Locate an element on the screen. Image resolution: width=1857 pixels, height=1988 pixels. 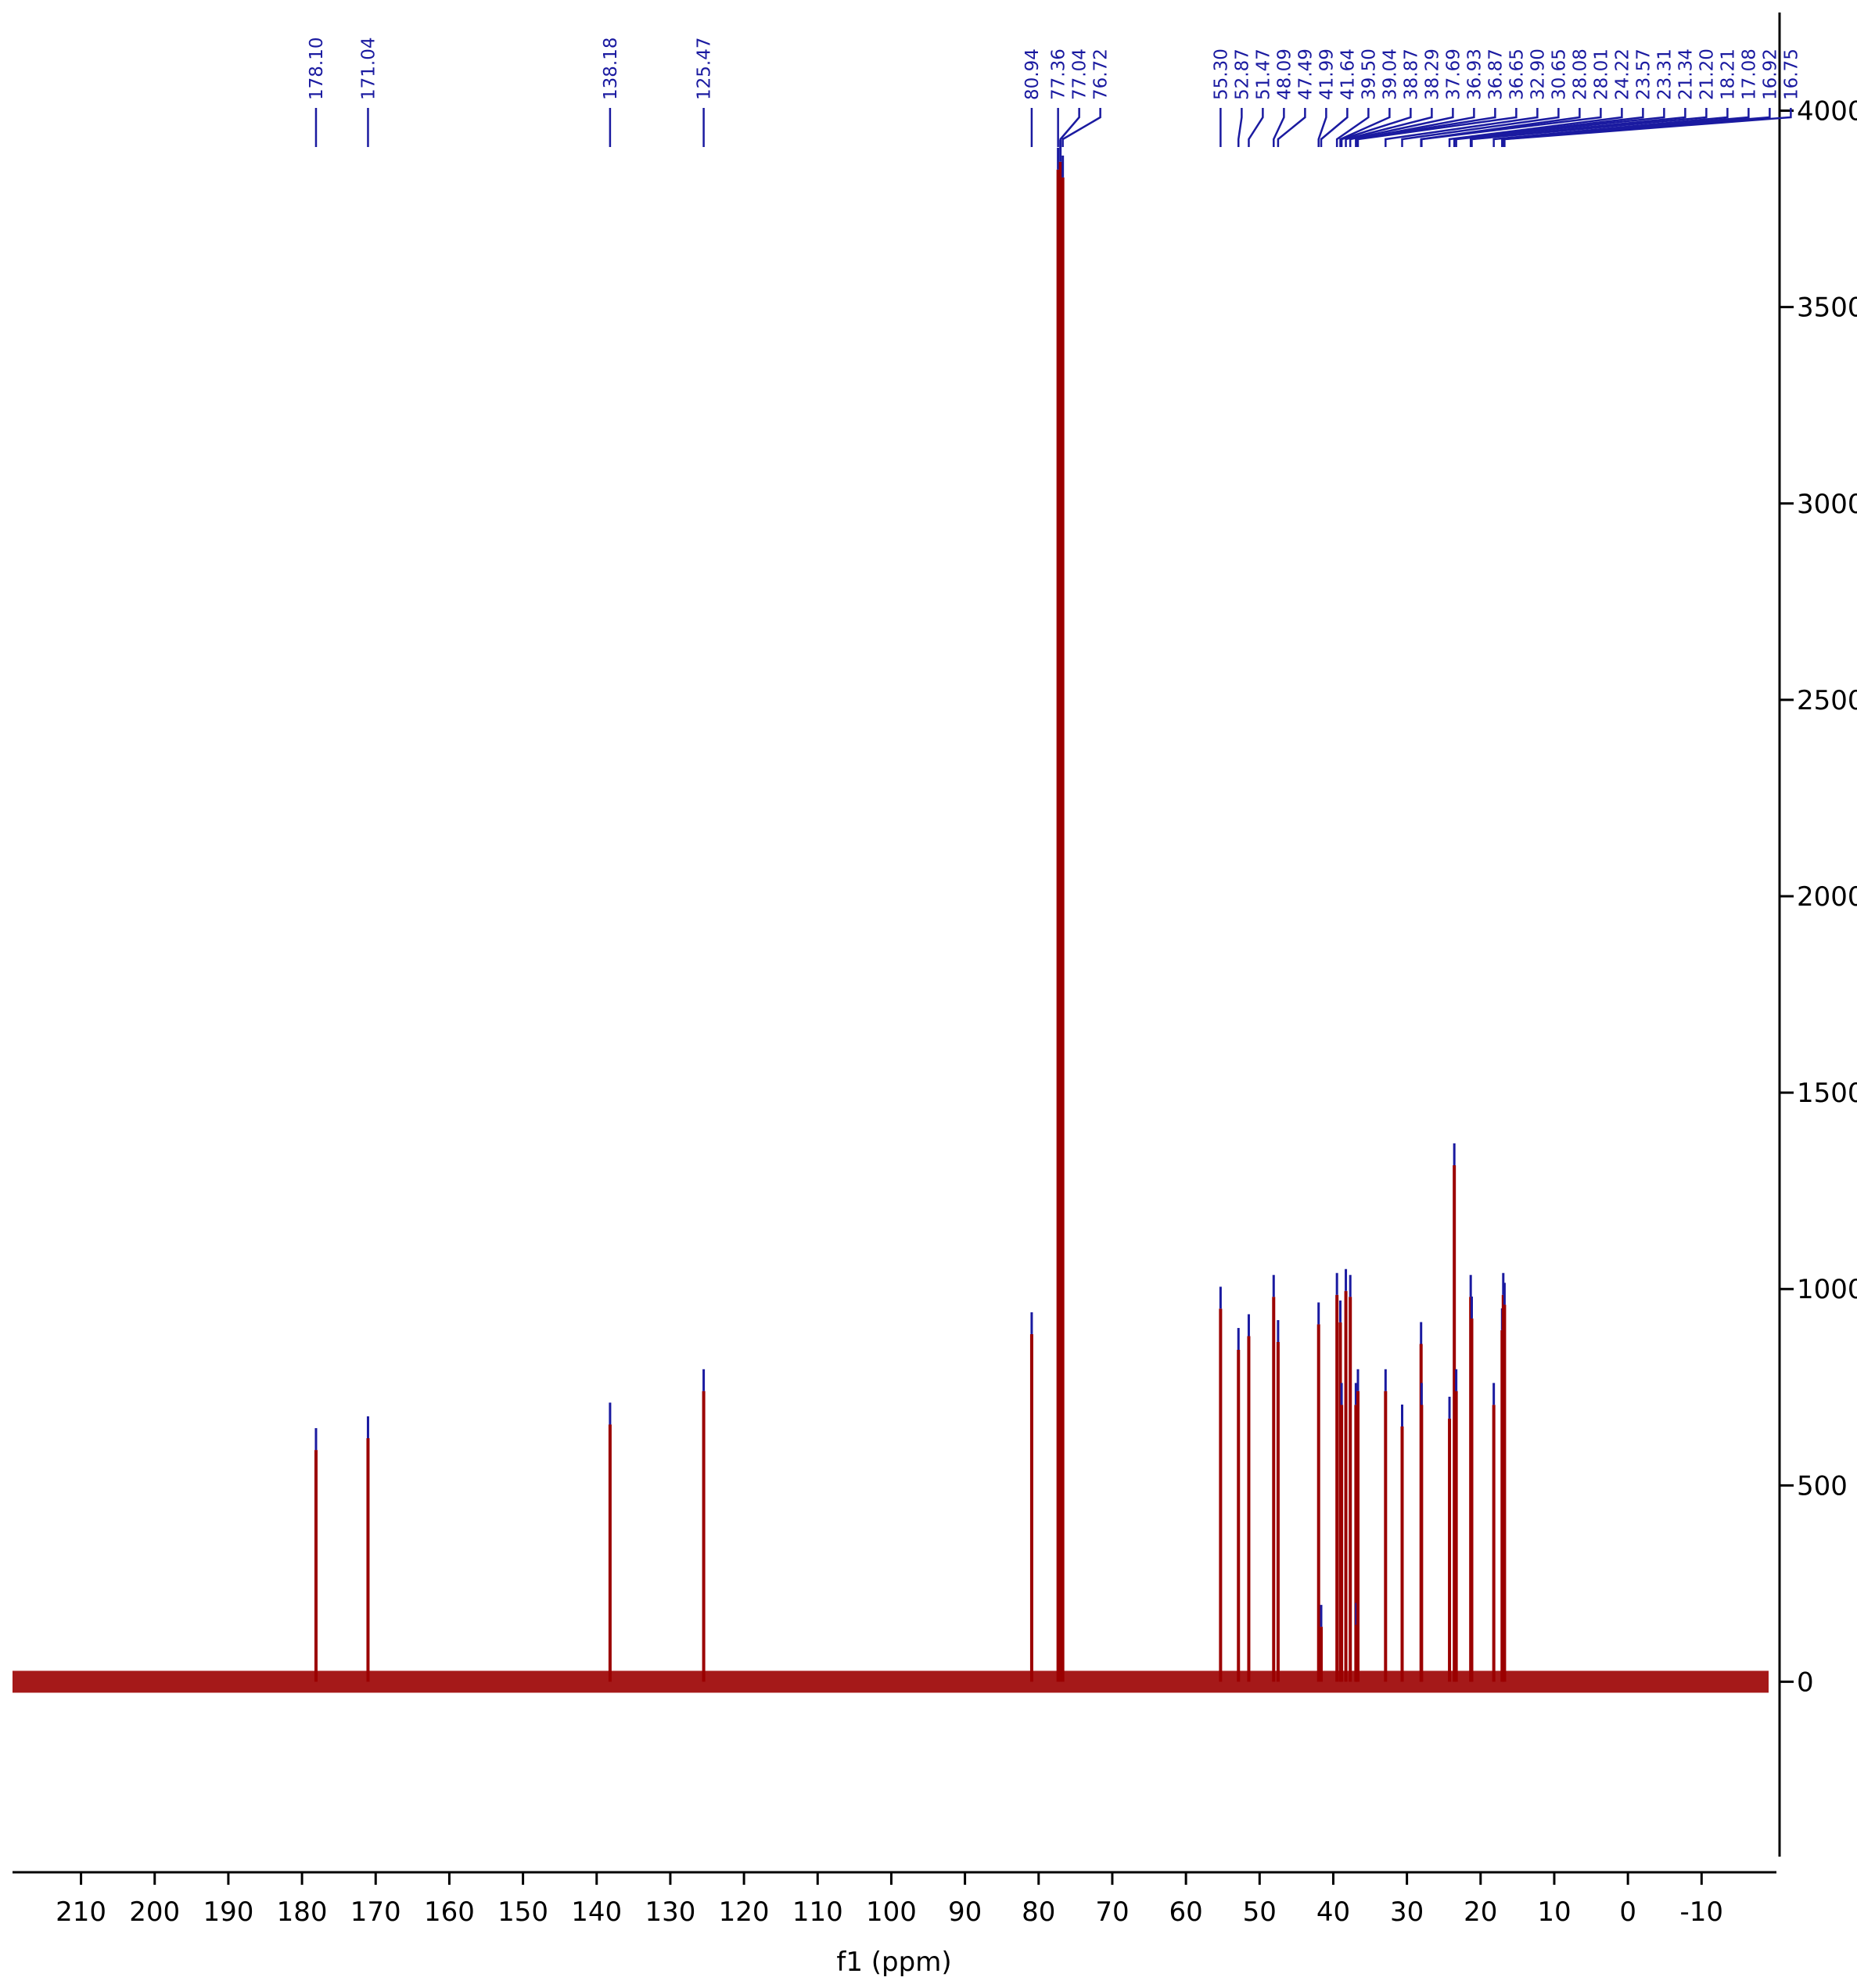
peak-label: 80.94 is located at coordinates (1032, 74).